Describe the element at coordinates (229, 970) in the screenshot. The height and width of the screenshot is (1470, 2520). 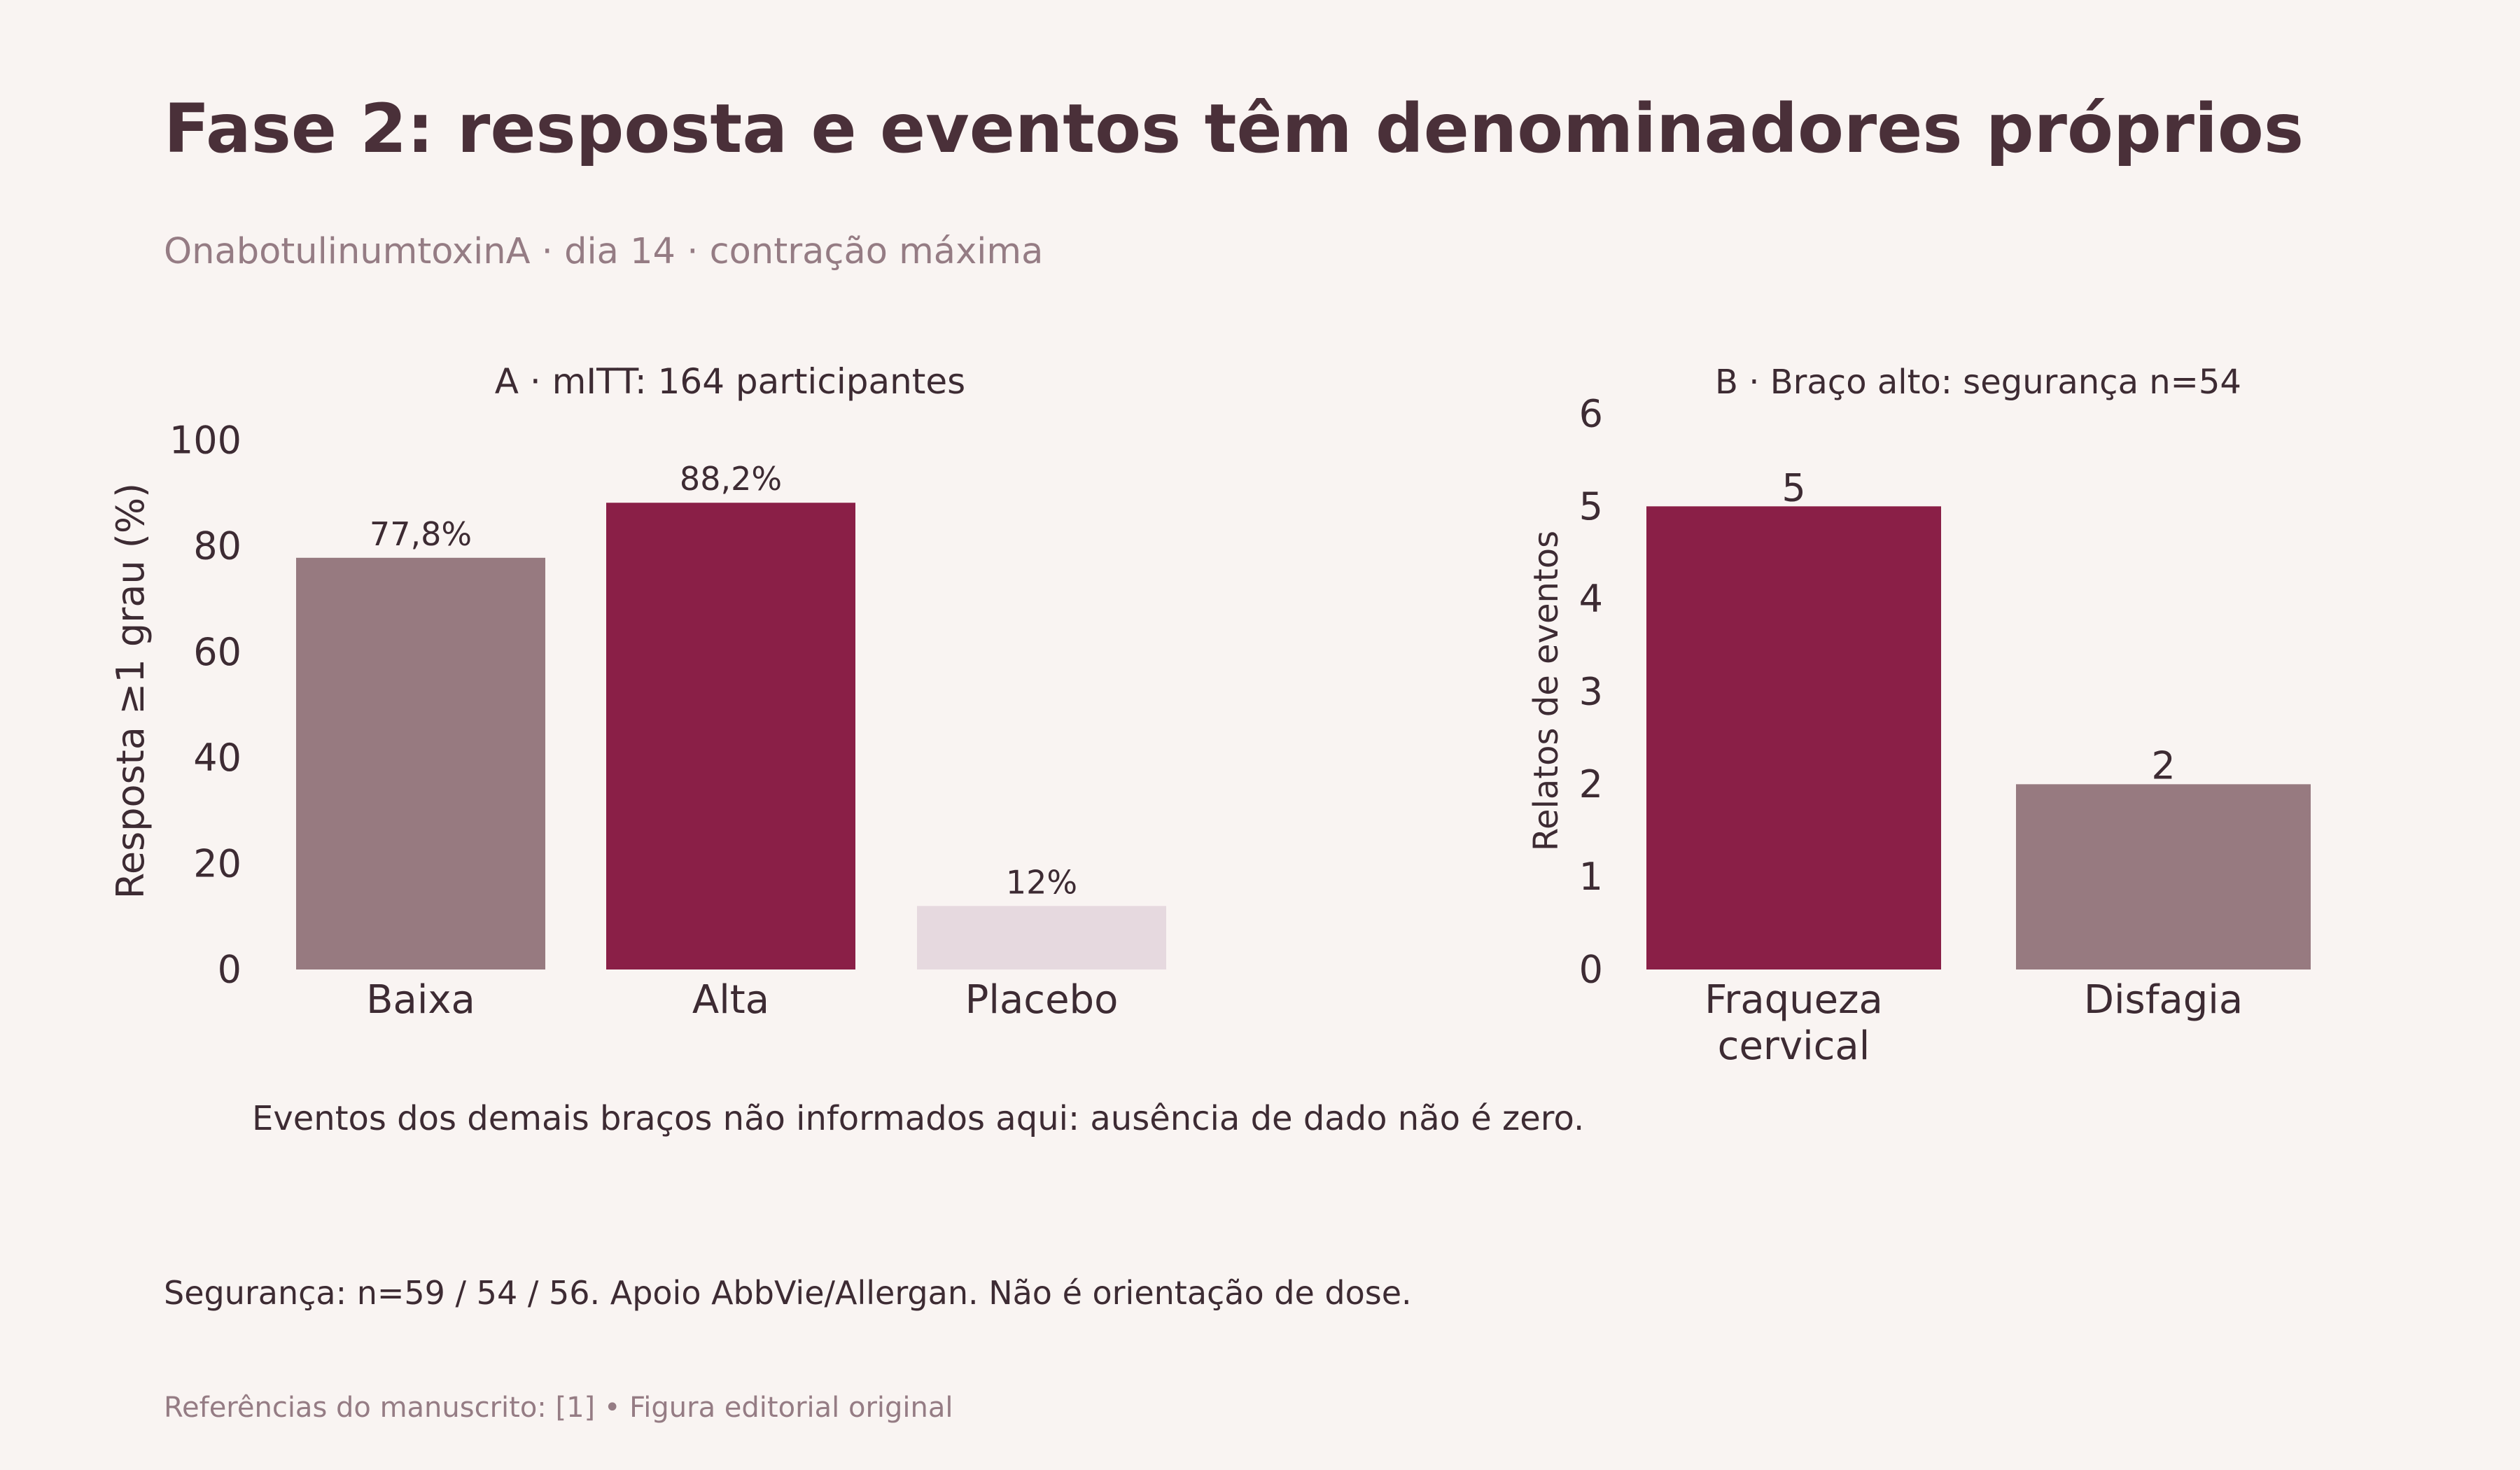
I see `panel-a-y-tick-label: 0` at that location.